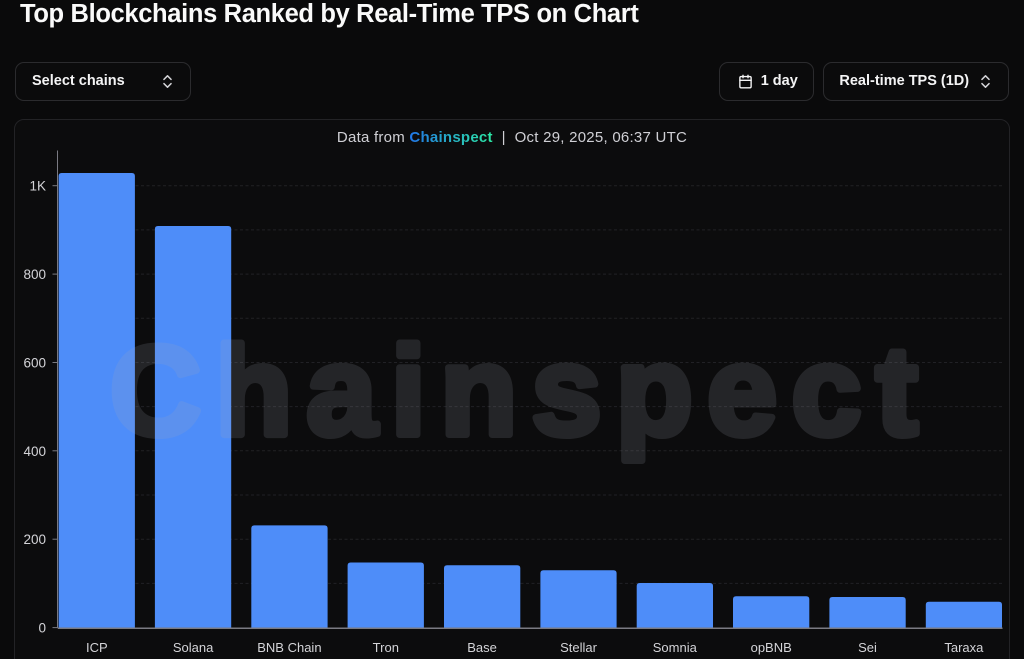  I want to click on svg-text: 1K, so click(37, 186).